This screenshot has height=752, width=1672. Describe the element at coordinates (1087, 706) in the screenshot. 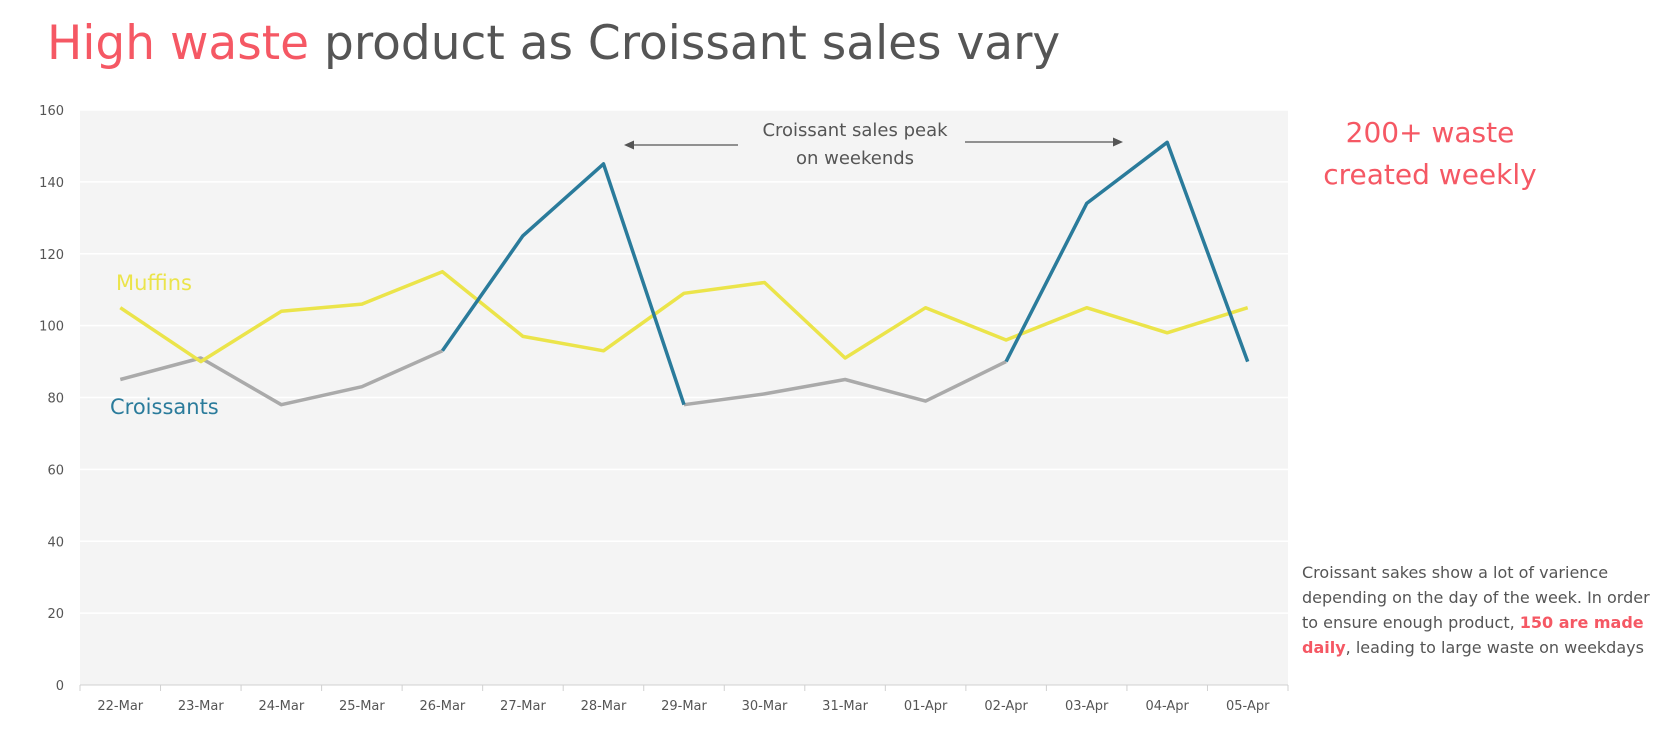

I see `x-tick-label: 03-Apr` at that location.